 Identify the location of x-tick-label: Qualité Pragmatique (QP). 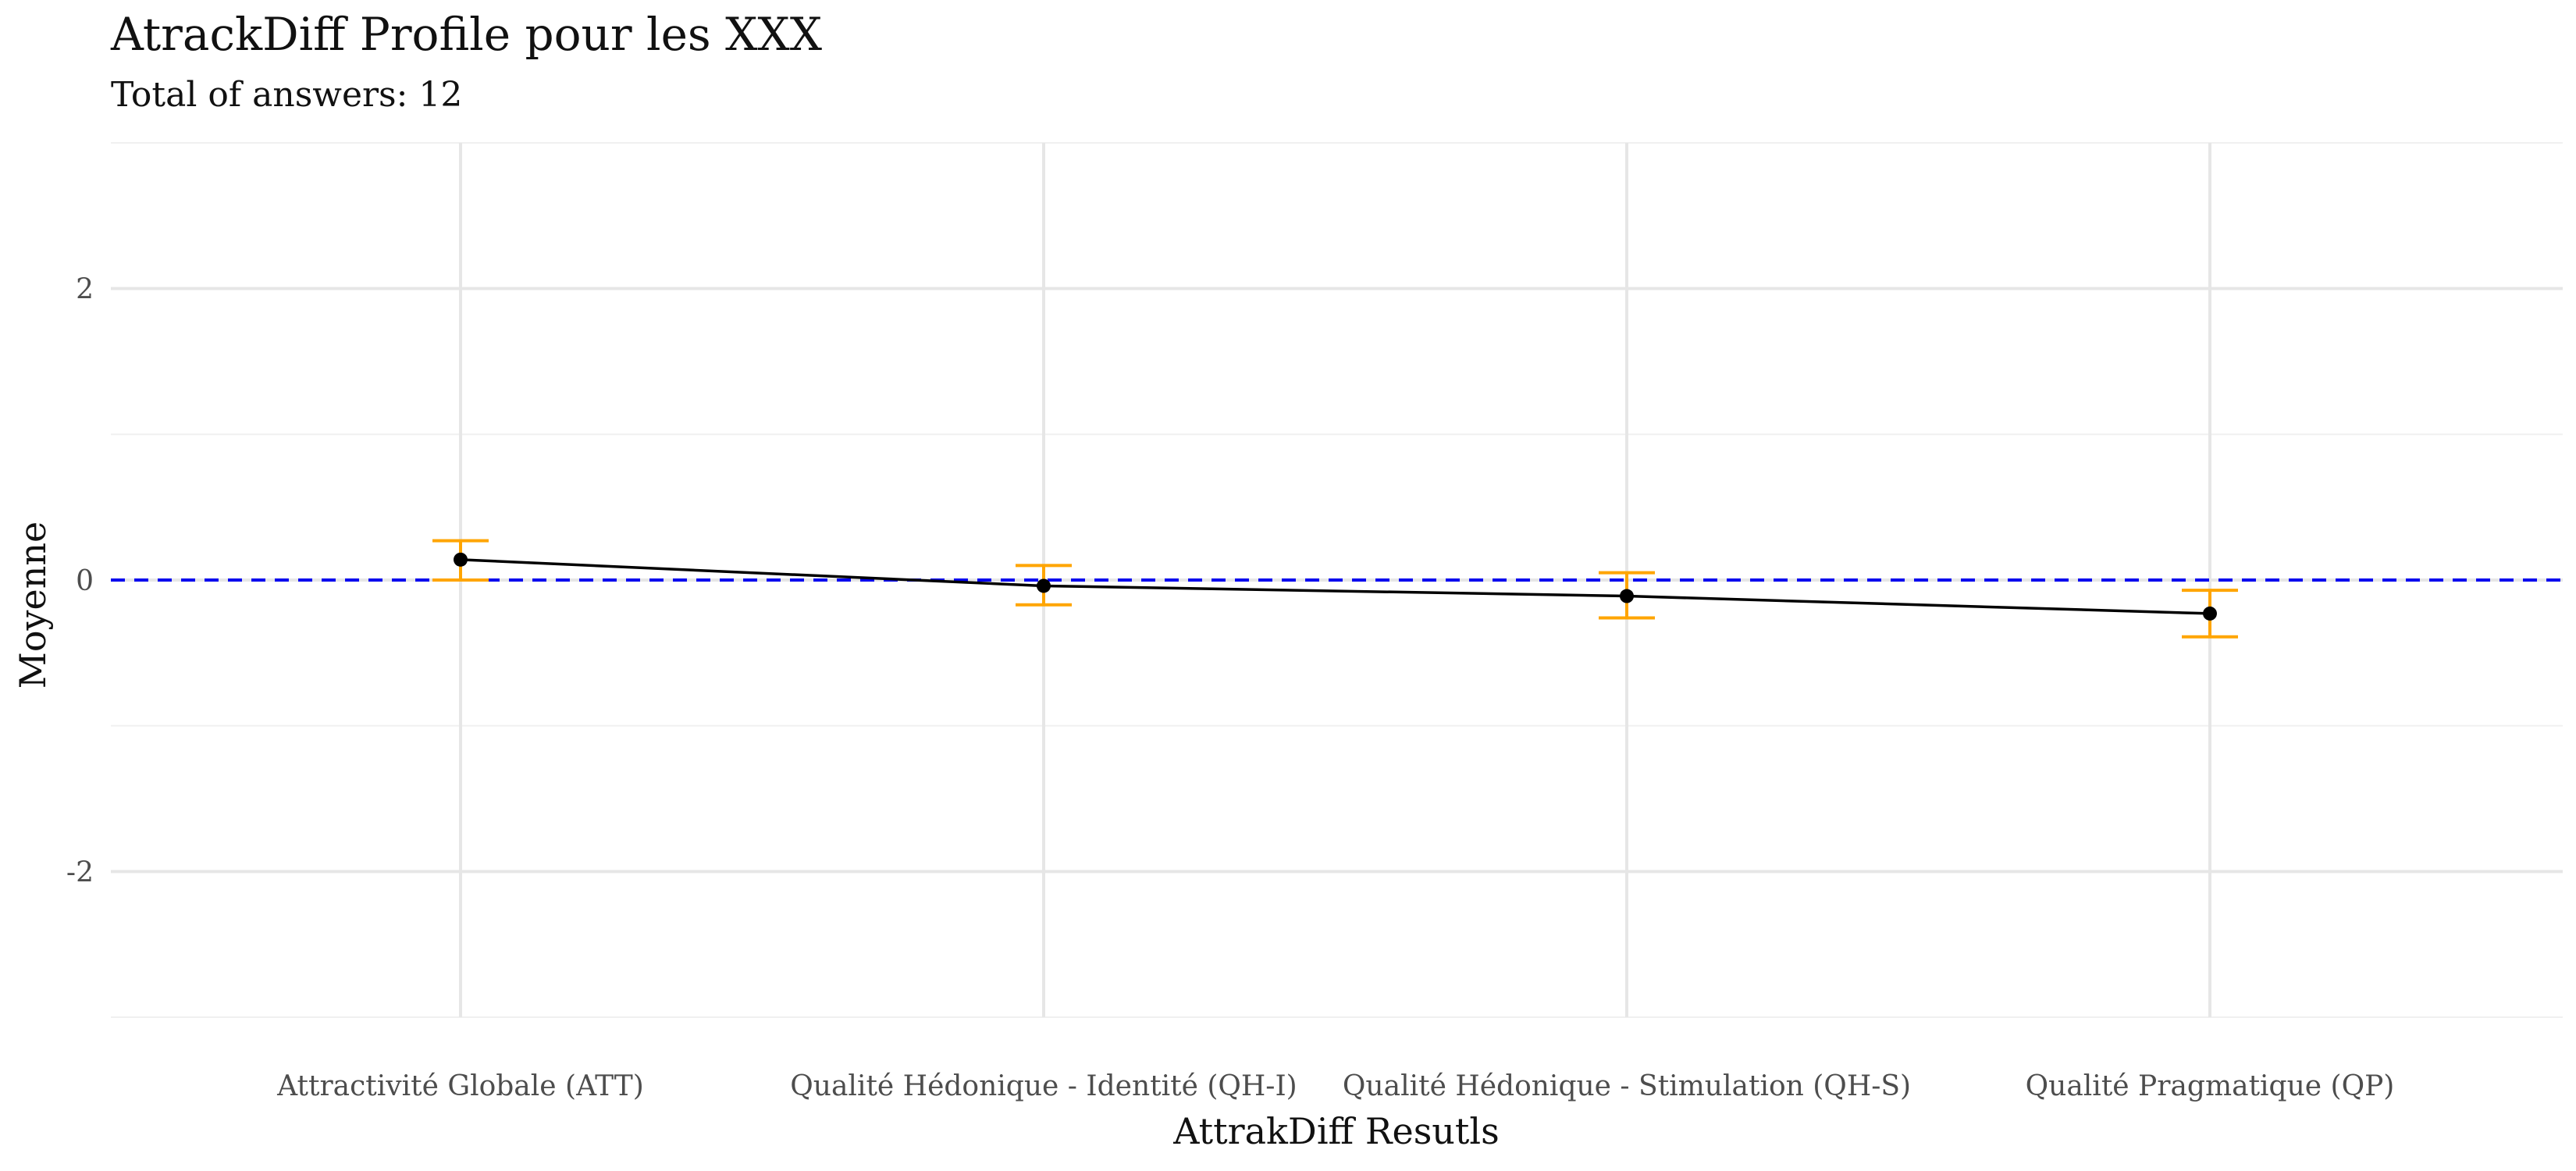
(2210, 1086).